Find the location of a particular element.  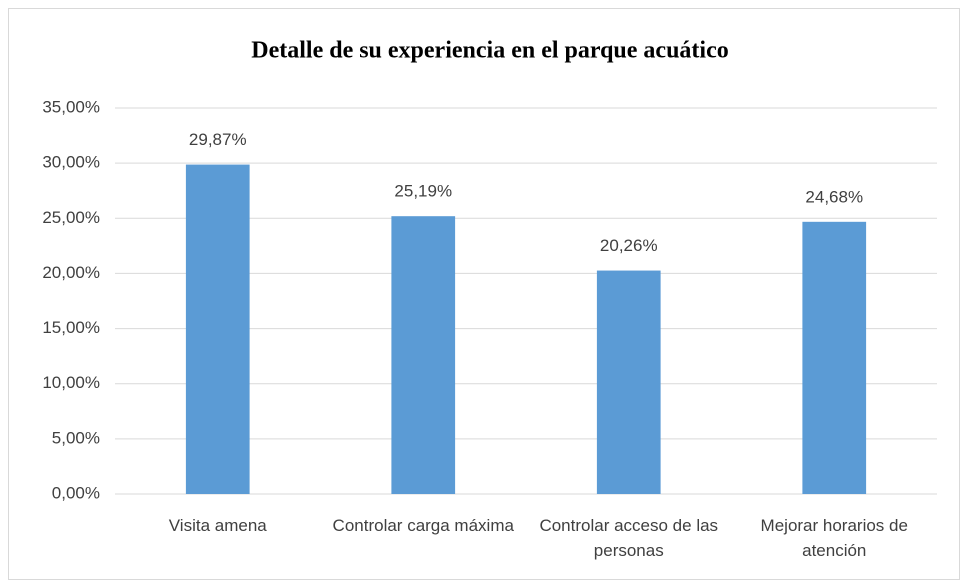

x-tick-label: Mejorar horarios de atención is located at coordinates (834, 538).